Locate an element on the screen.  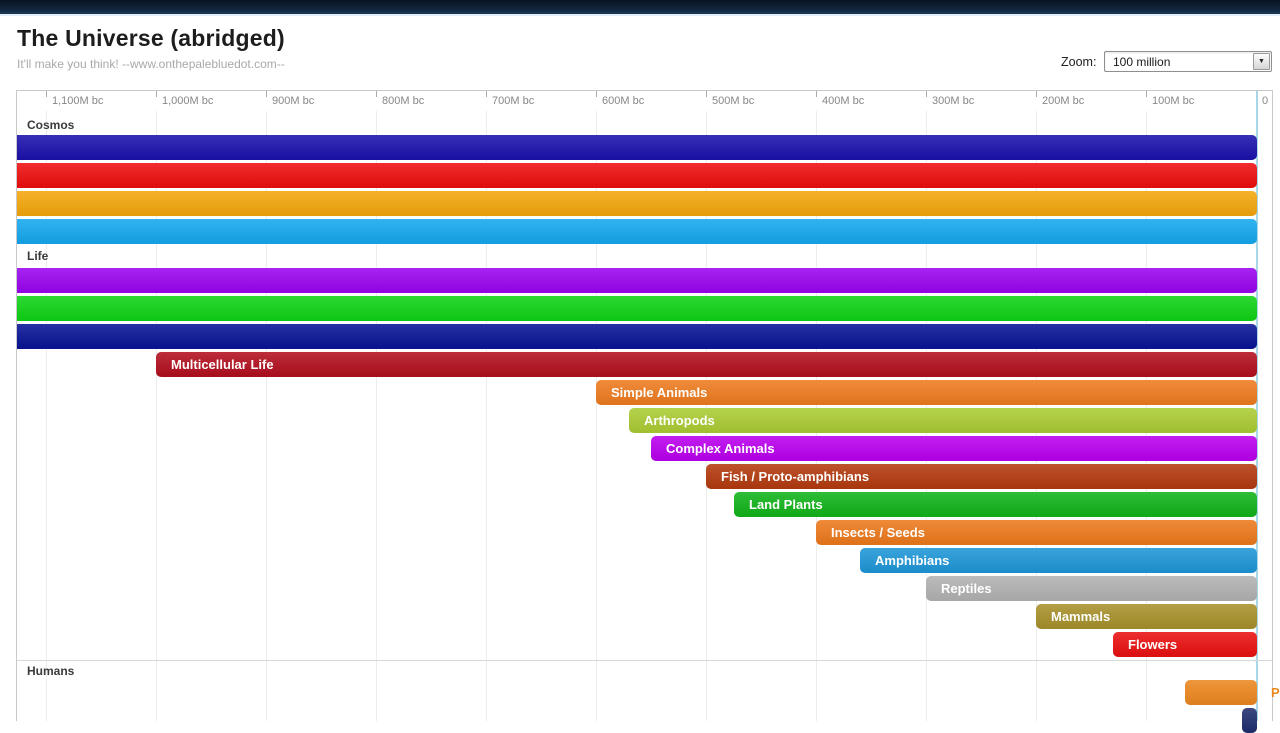
chevron-down-icon: ▼ is located at coordinates (1261, 61).